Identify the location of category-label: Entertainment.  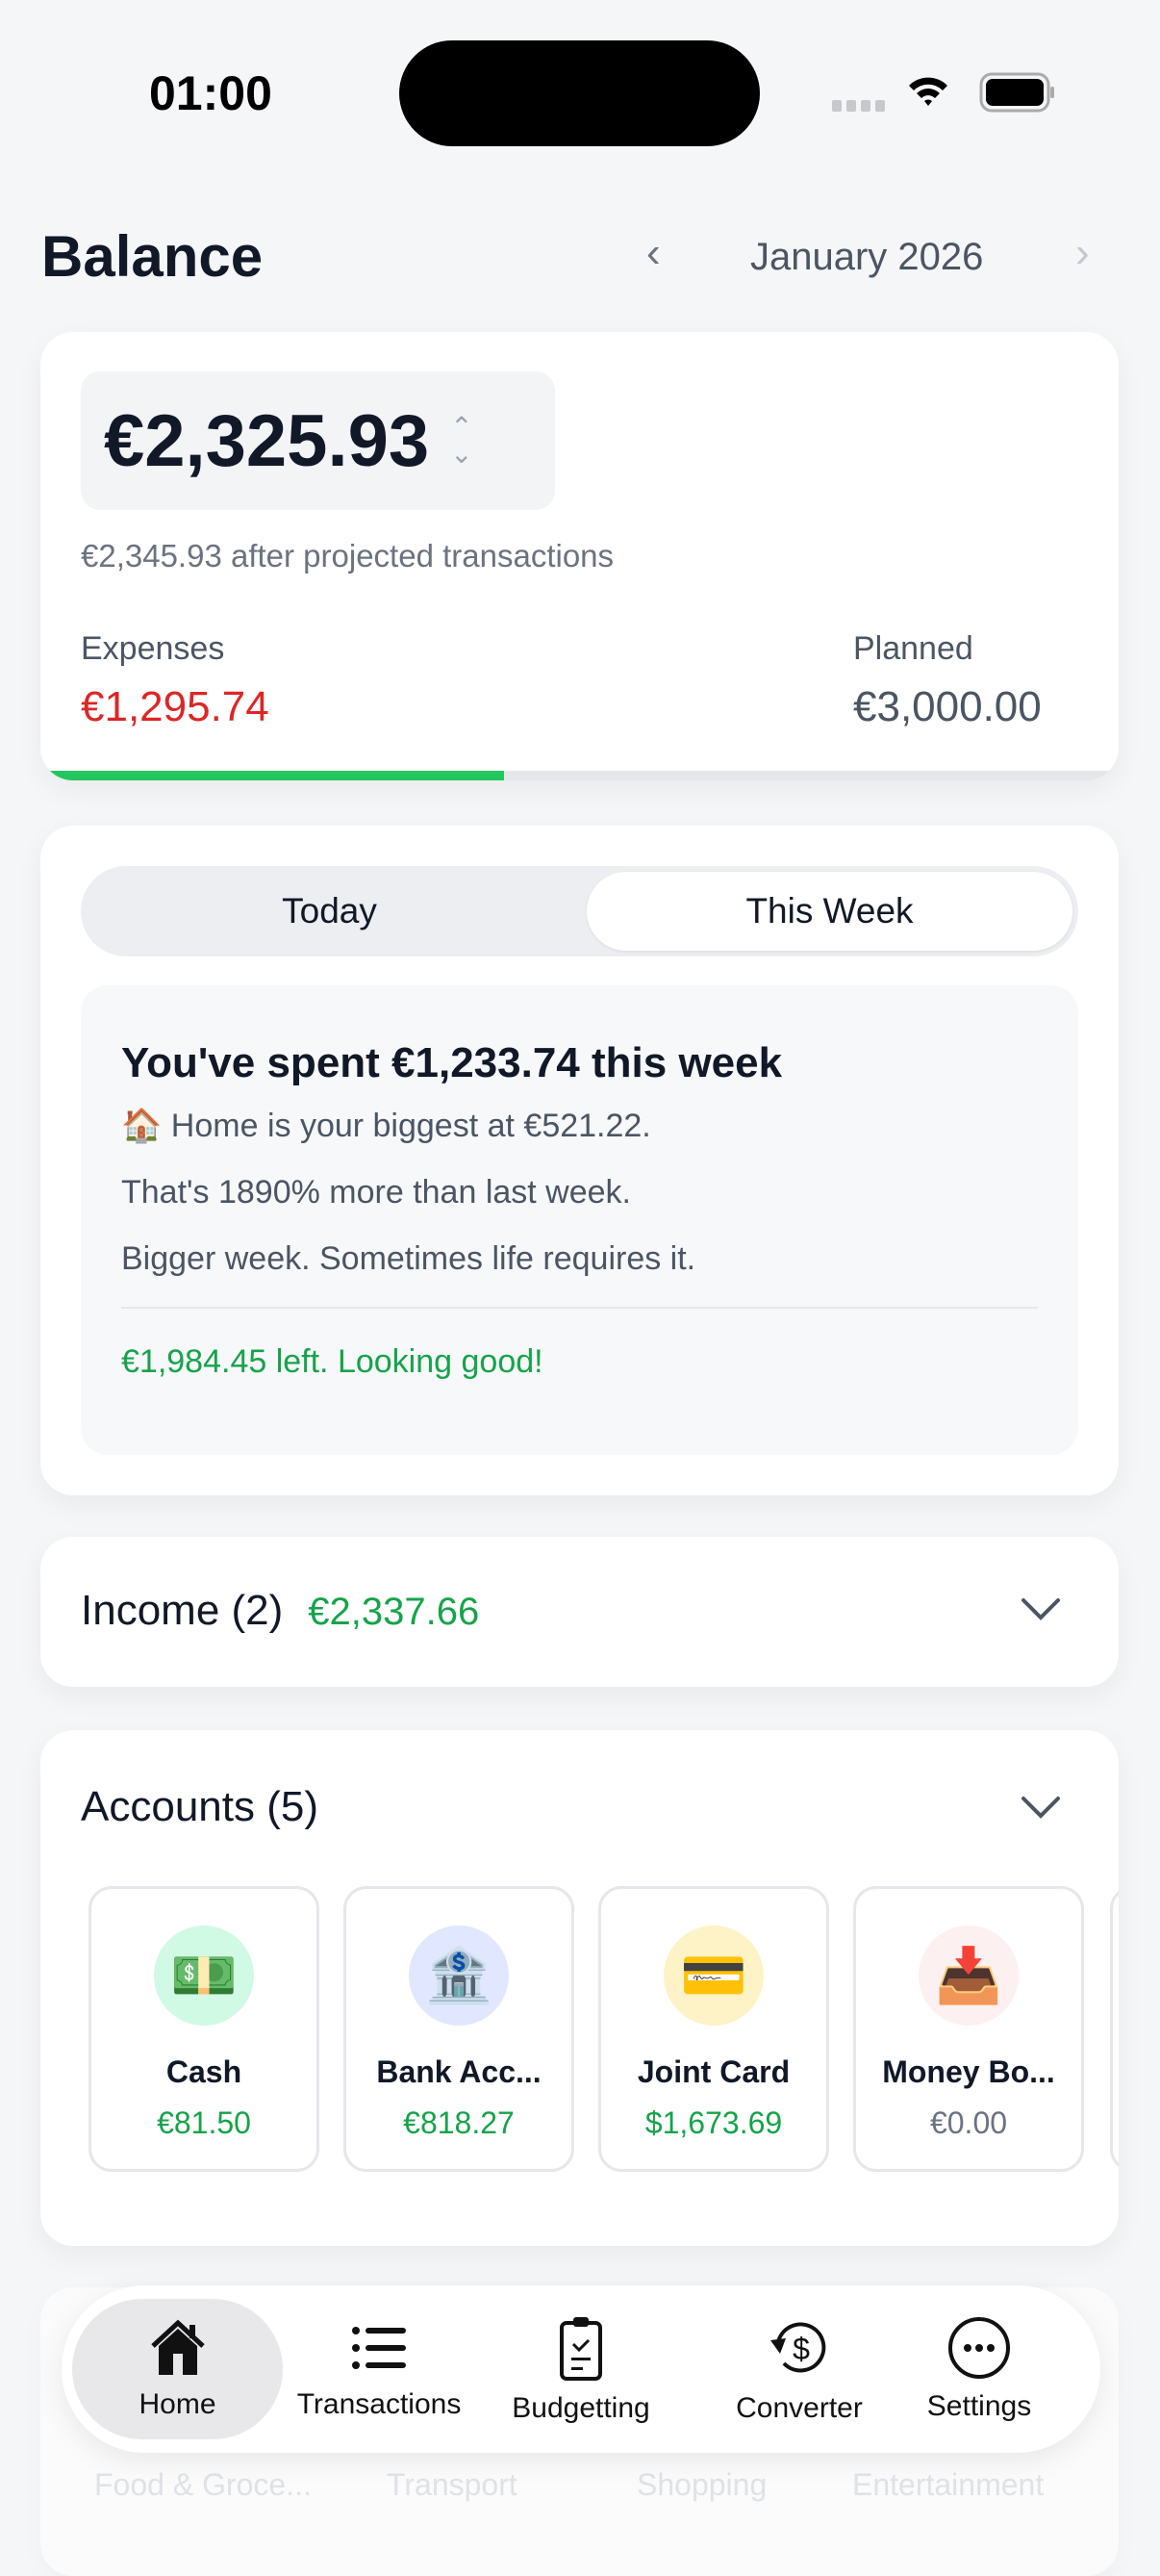
(948, 2484).